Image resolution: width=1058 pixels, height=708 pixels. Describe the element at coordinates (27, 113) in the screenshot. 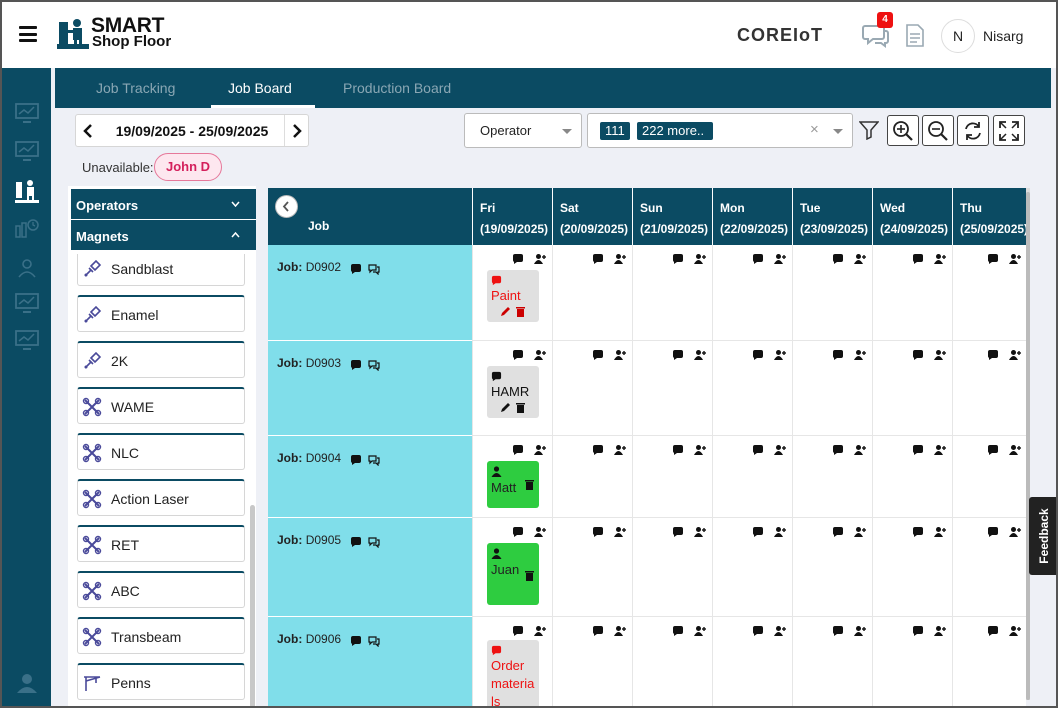

I see `dashboard-monitor-icon` at that location.